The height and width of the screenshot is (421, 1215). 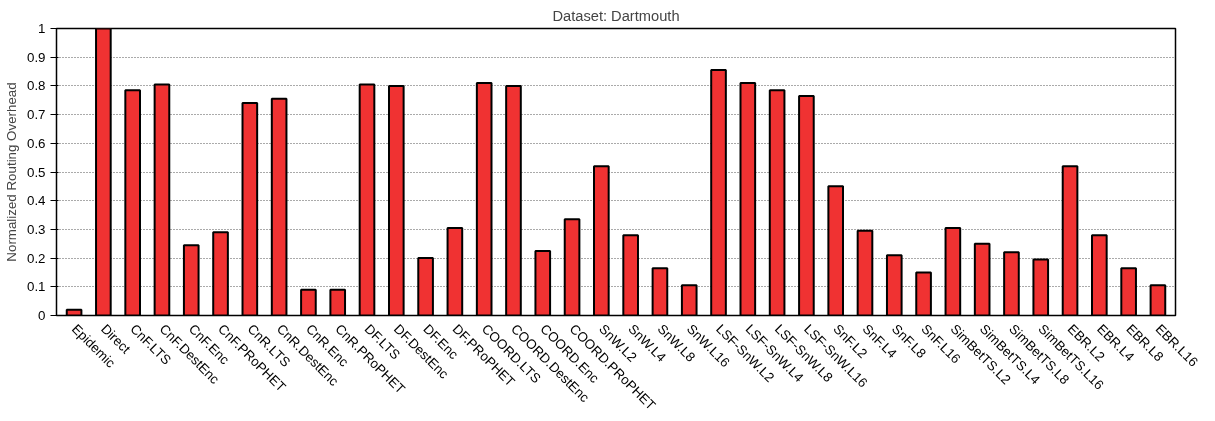 I want to click on y-tick-label: 0.8, so click(x=36, y=86).